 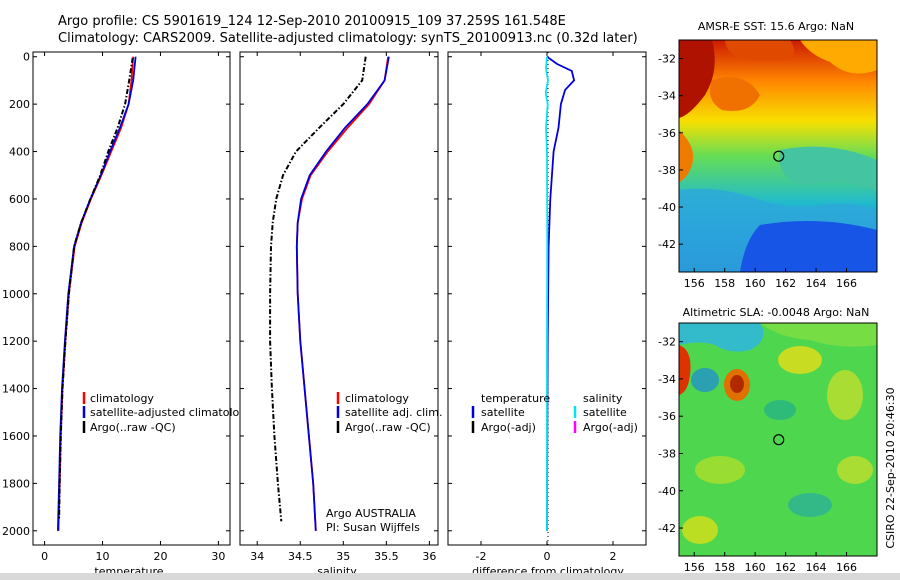 I want to click on sst-map-title: AMSR-E SST: 15.6 Argo: NaN, so click(x=776, y=26).